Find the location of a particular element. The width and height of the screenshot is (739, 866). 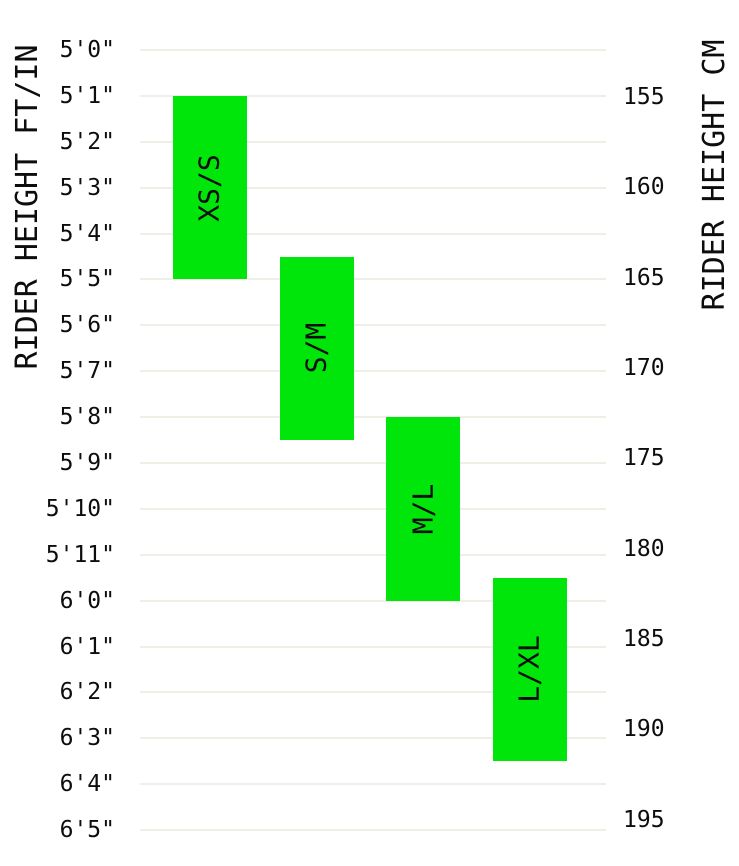

left-tick-label: 5'8" is located at coordinates (87, 417).